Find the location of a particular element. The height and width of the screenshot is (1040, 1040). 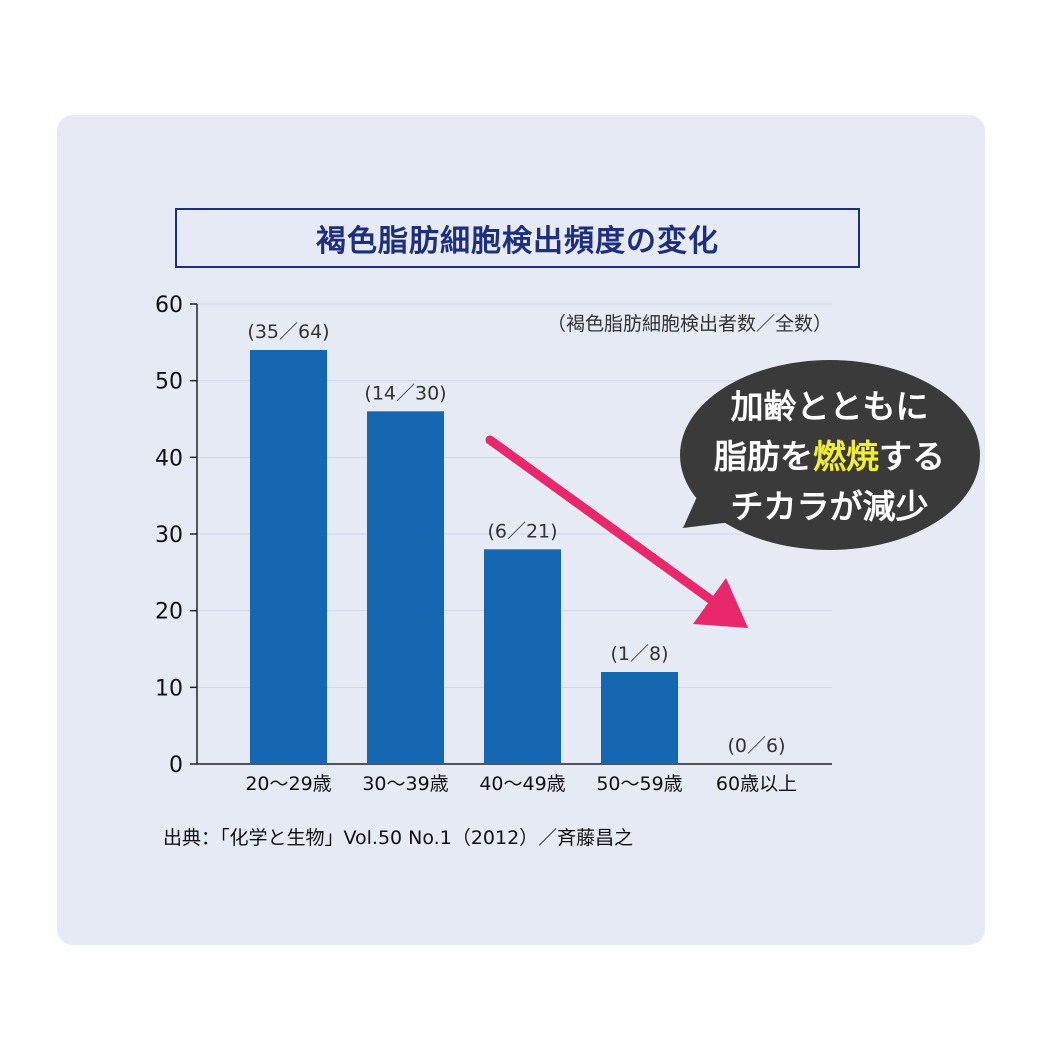

y-tick-label: 10 is located at coordinates (169, 688).